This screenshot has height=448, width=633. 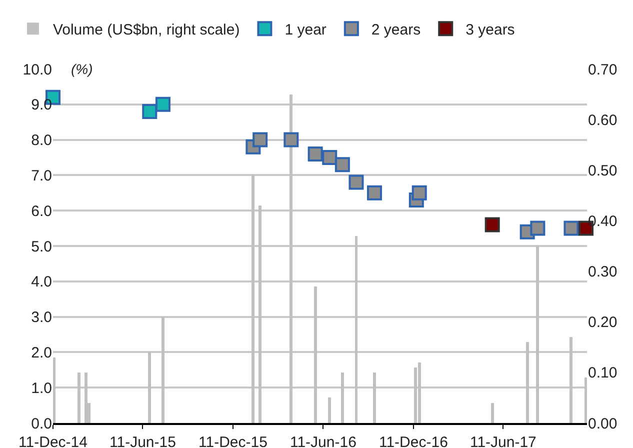 What do you see at coordinates (603, 323) in the screenshot?
I see `y2-tick-label: 0.20` at bounding box center [603, 323].